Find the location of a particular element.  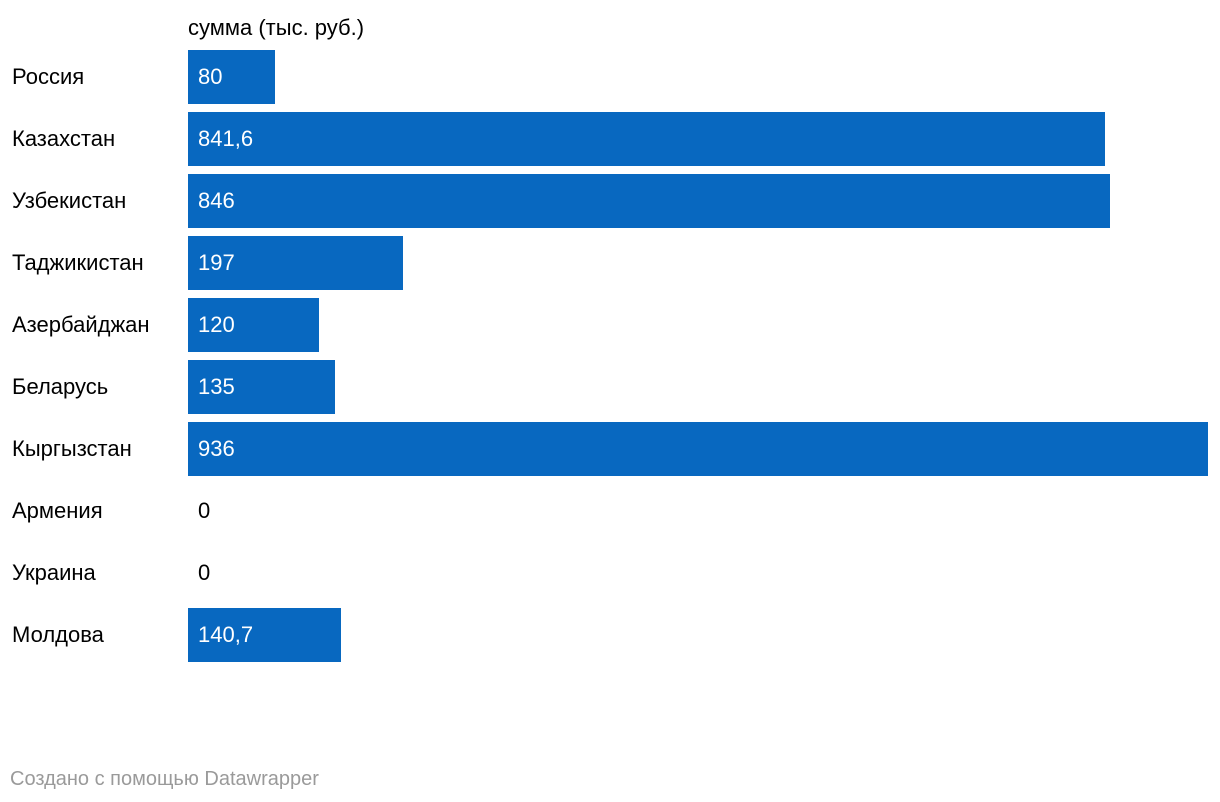

bar-row: Казахстан 841,6 is located at coordinates (610, 139).